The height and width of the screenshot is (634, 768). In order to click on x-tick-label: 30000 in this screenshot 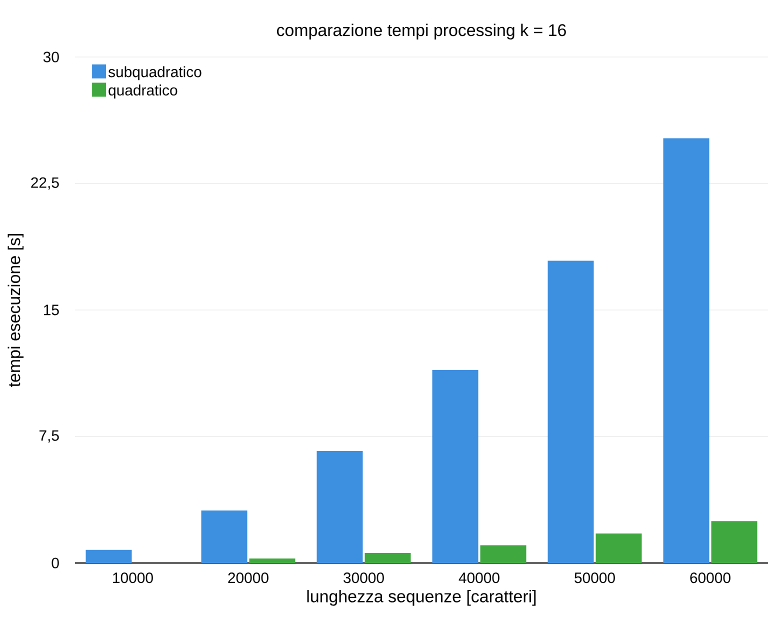, I will do `click(364, 578)`.